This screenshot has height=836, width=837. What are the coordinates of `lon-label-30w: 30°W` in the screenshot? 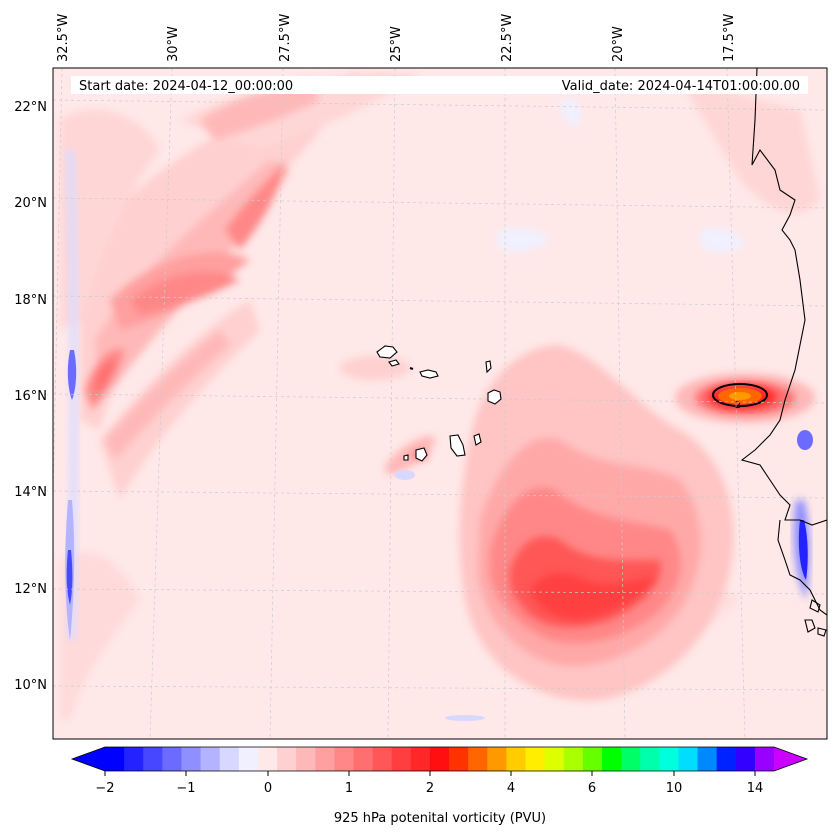 It's located at (173, 44).